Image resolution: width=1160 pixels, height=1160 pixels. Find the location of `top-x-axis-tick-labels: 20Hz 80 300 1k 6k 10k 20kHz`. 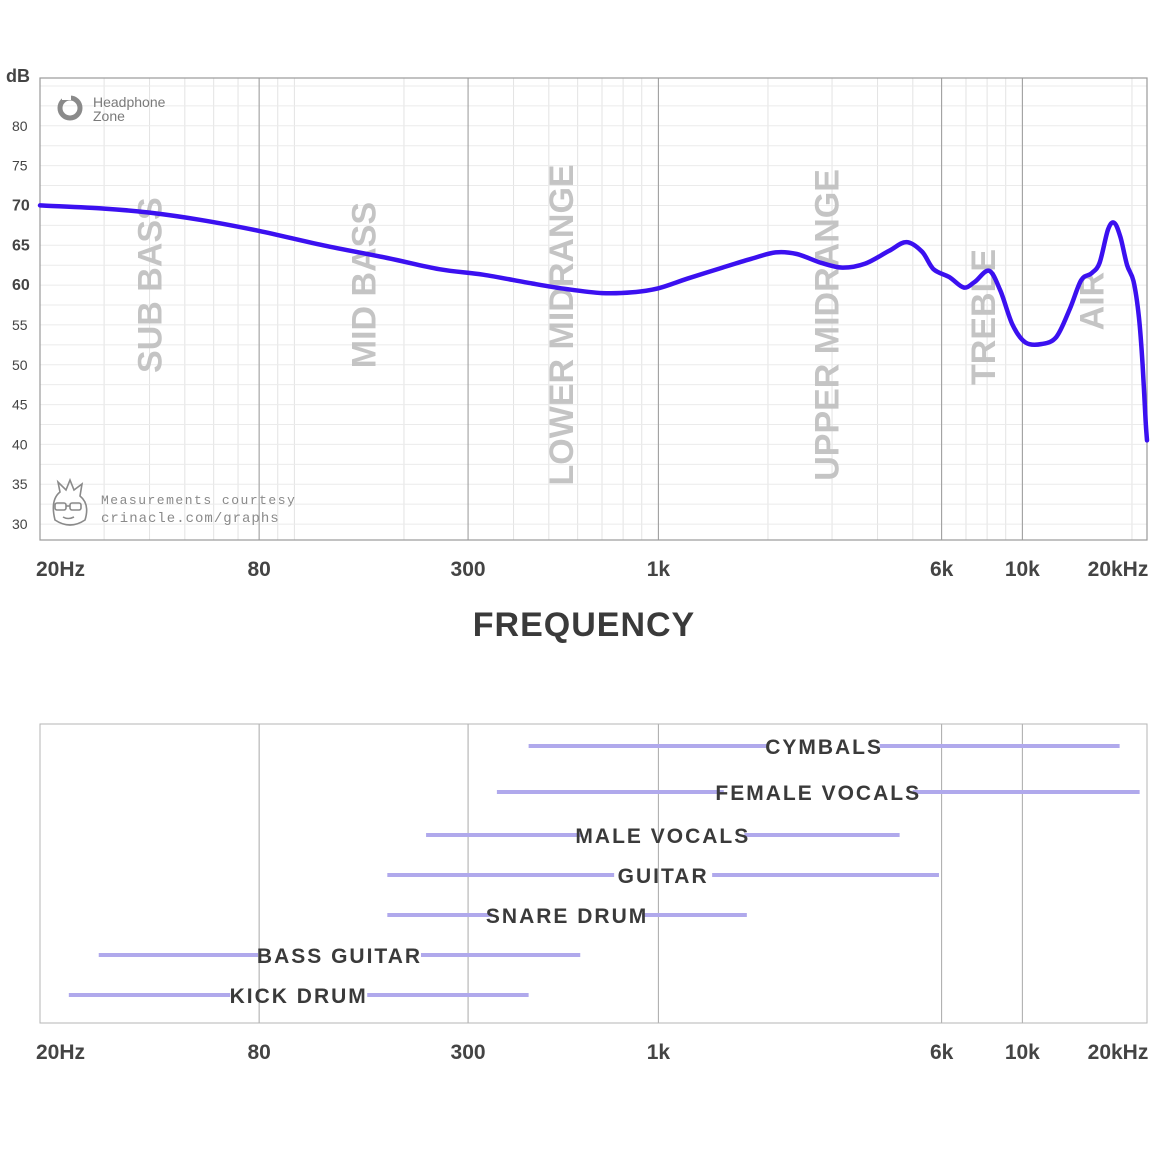

top-x-axis-tick-labels: 20Hz 80 300 1k 6k 10k 20kHz is located at coordinates (592, 569).